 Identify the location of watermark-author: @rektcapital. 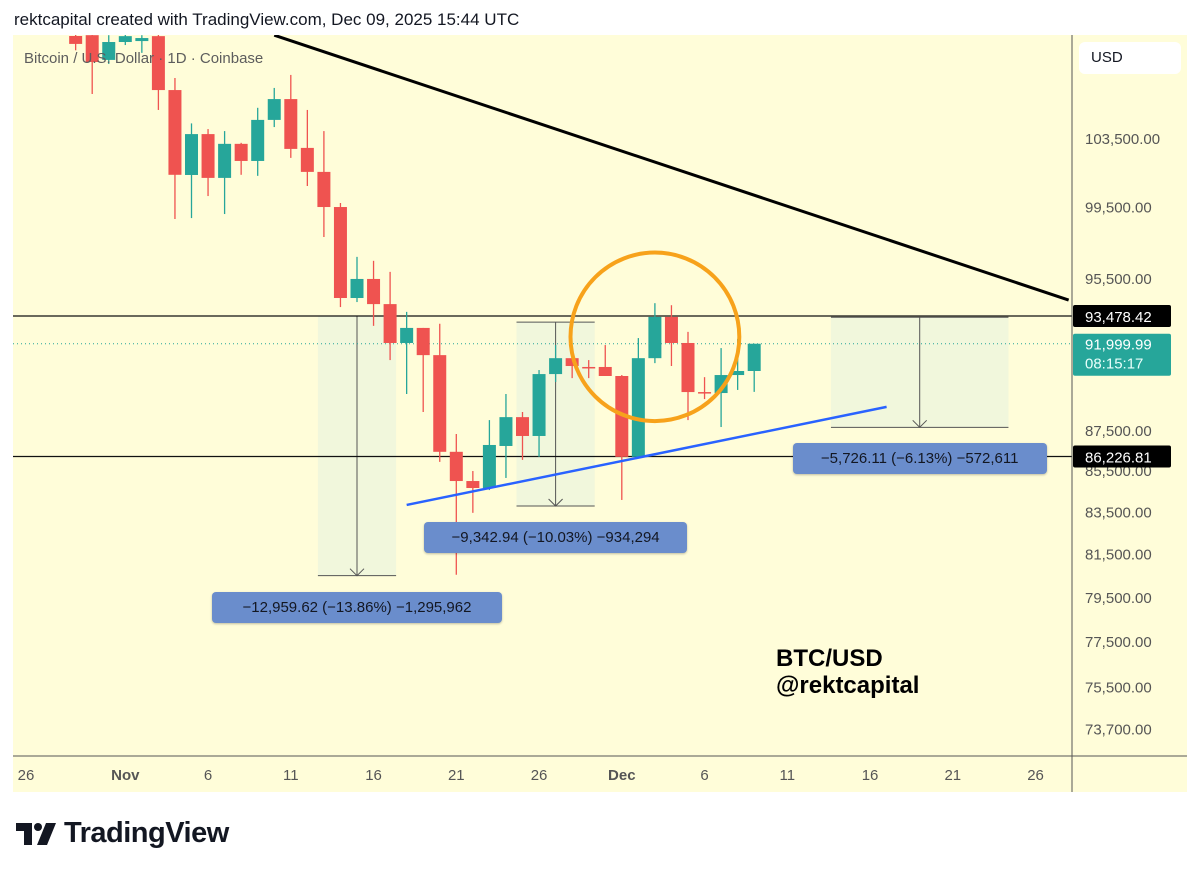
(848, 685).